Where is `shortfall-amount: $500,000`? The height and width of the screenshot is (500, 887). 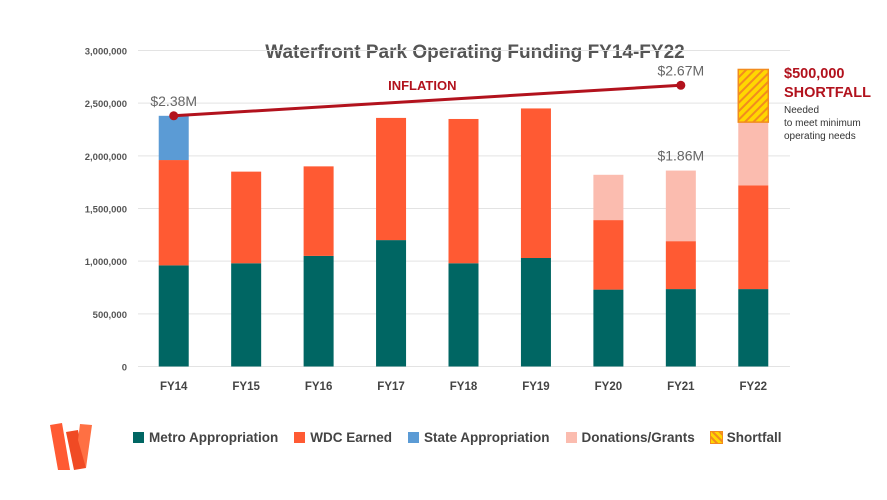
shortfall-amount: $500,000 is located at coordinates (814, 74).